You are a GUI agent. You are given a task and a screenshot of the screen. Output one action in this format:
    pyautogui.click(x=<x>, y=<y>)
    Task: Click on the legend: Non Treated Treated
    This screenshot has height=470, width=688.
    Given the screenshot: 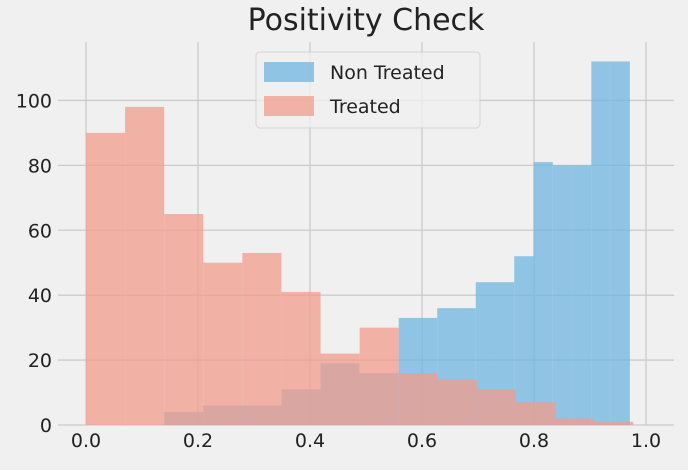 What is the action you would take?
    pyautogui.click(x=368, y=90)
    